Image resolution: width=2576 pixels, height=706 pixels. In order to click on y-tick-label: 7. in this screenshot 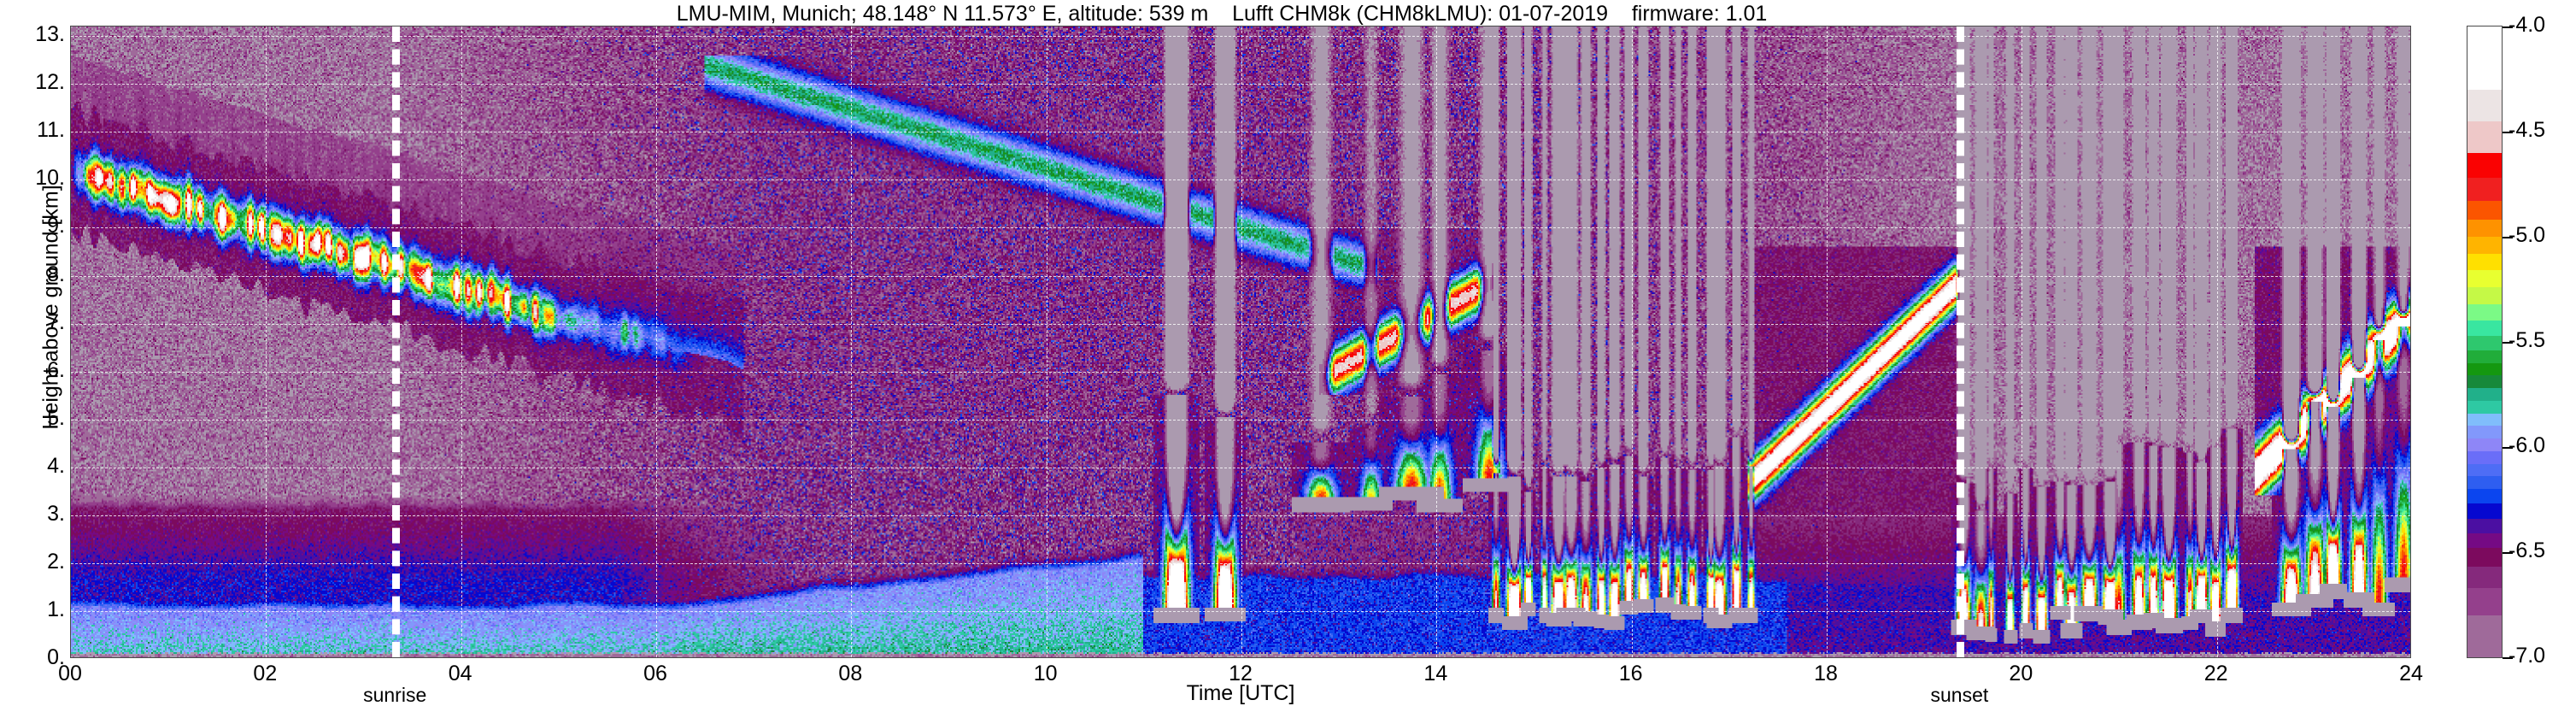, I will do `click(56, 321)`.